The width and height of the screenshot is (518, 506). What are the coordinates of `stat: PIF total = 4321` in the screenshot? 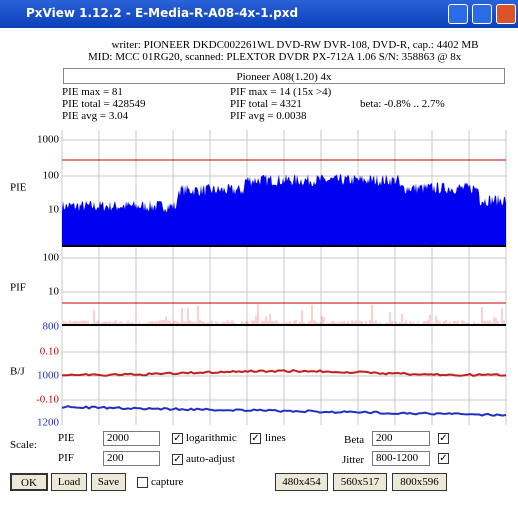 It's located at (266, 104).